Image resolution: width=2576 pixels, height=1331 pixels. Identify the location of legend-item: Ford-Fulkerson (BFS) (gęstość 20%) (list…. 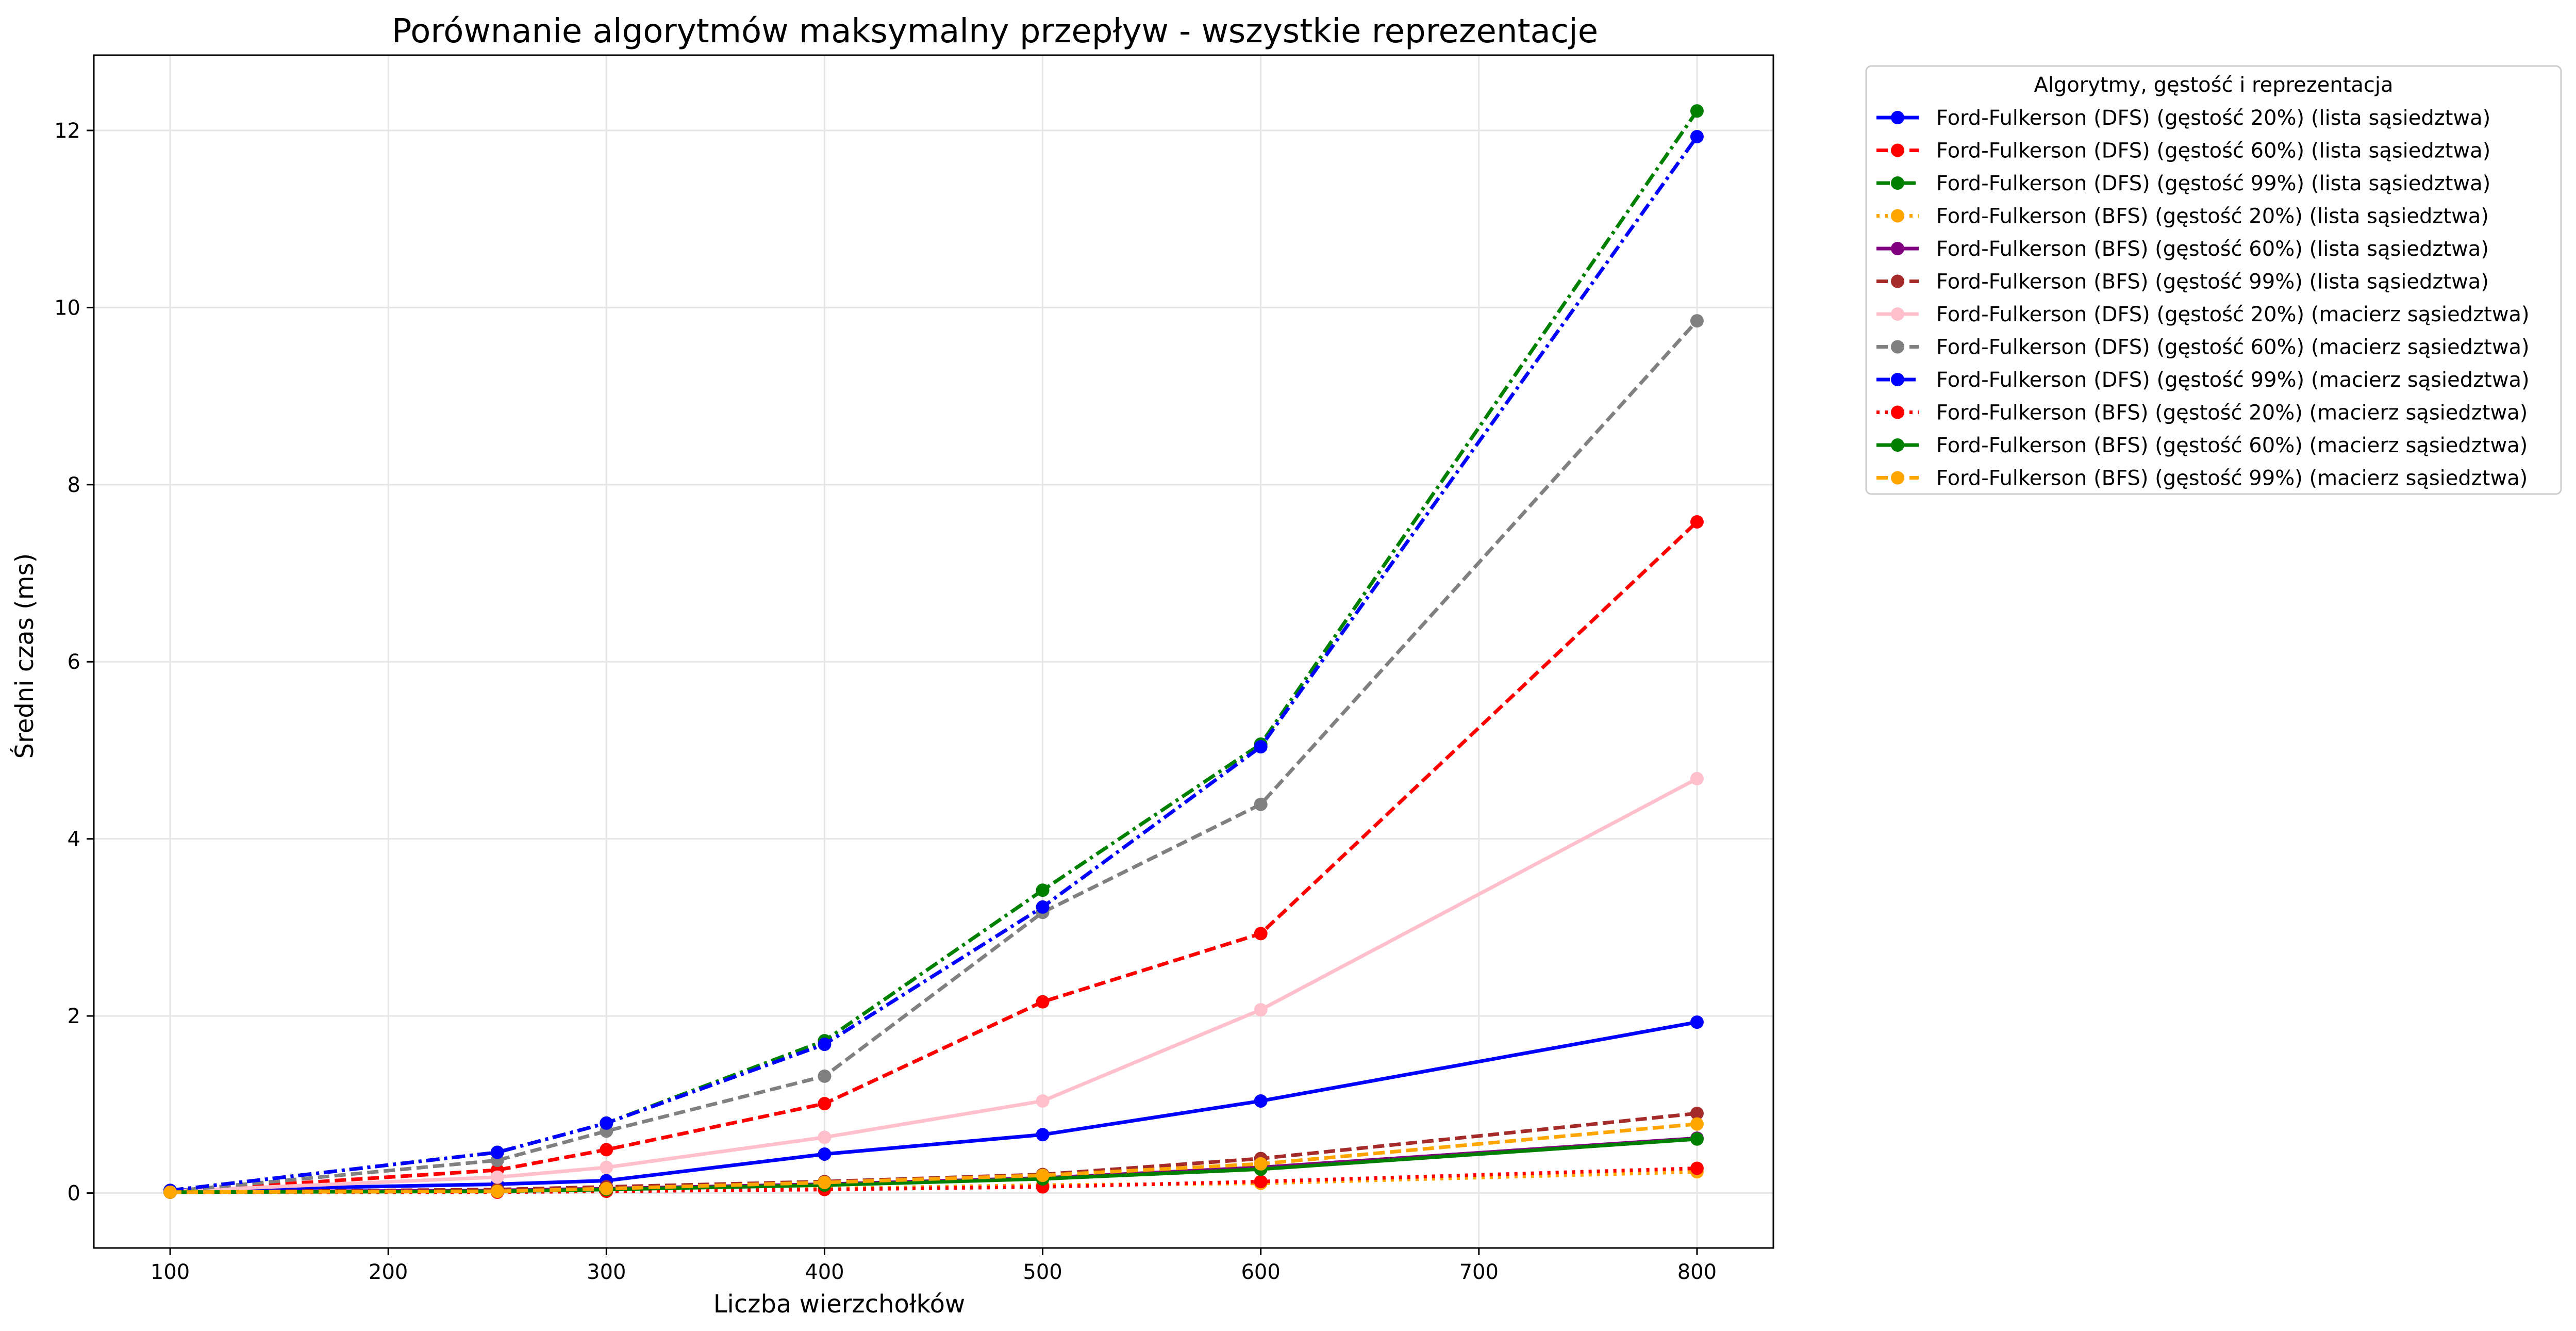
(2183, 216).